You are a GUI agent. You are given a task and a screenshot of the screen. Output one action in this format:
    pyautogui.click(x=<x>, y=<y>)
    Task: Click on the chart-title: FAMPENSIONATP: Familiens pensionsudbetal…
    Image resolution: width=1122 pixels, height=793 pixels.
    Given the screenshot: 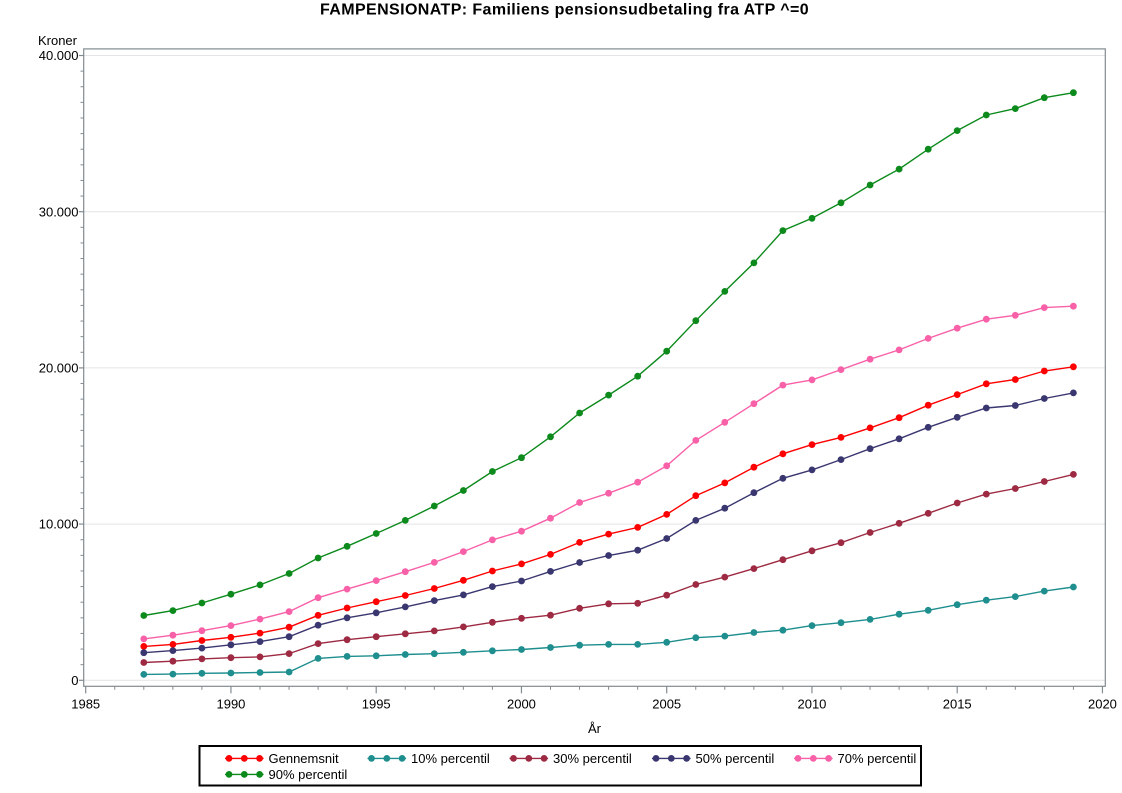 What is the action you would take?
    pyautogui.click(x=564, y=10)
    